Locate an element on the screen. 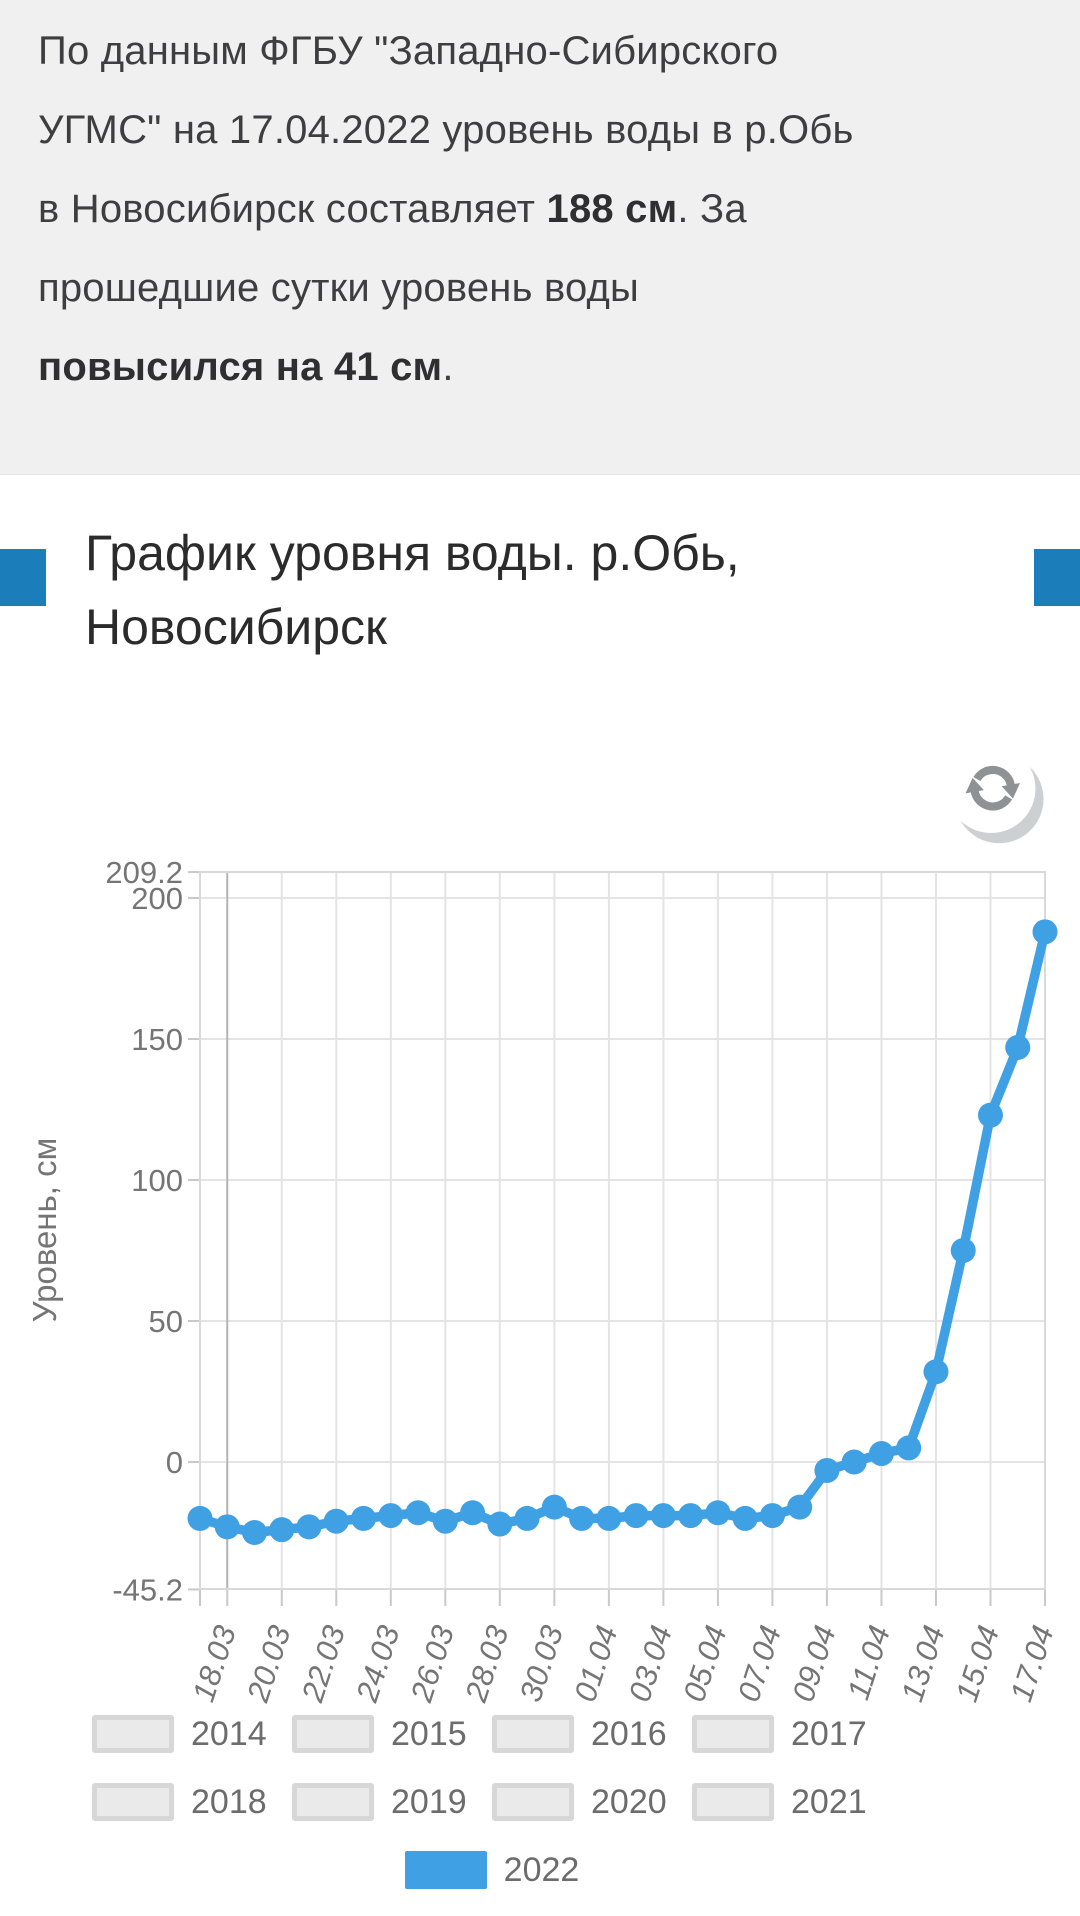  refresh-icon is located at coordinates (995, 794).